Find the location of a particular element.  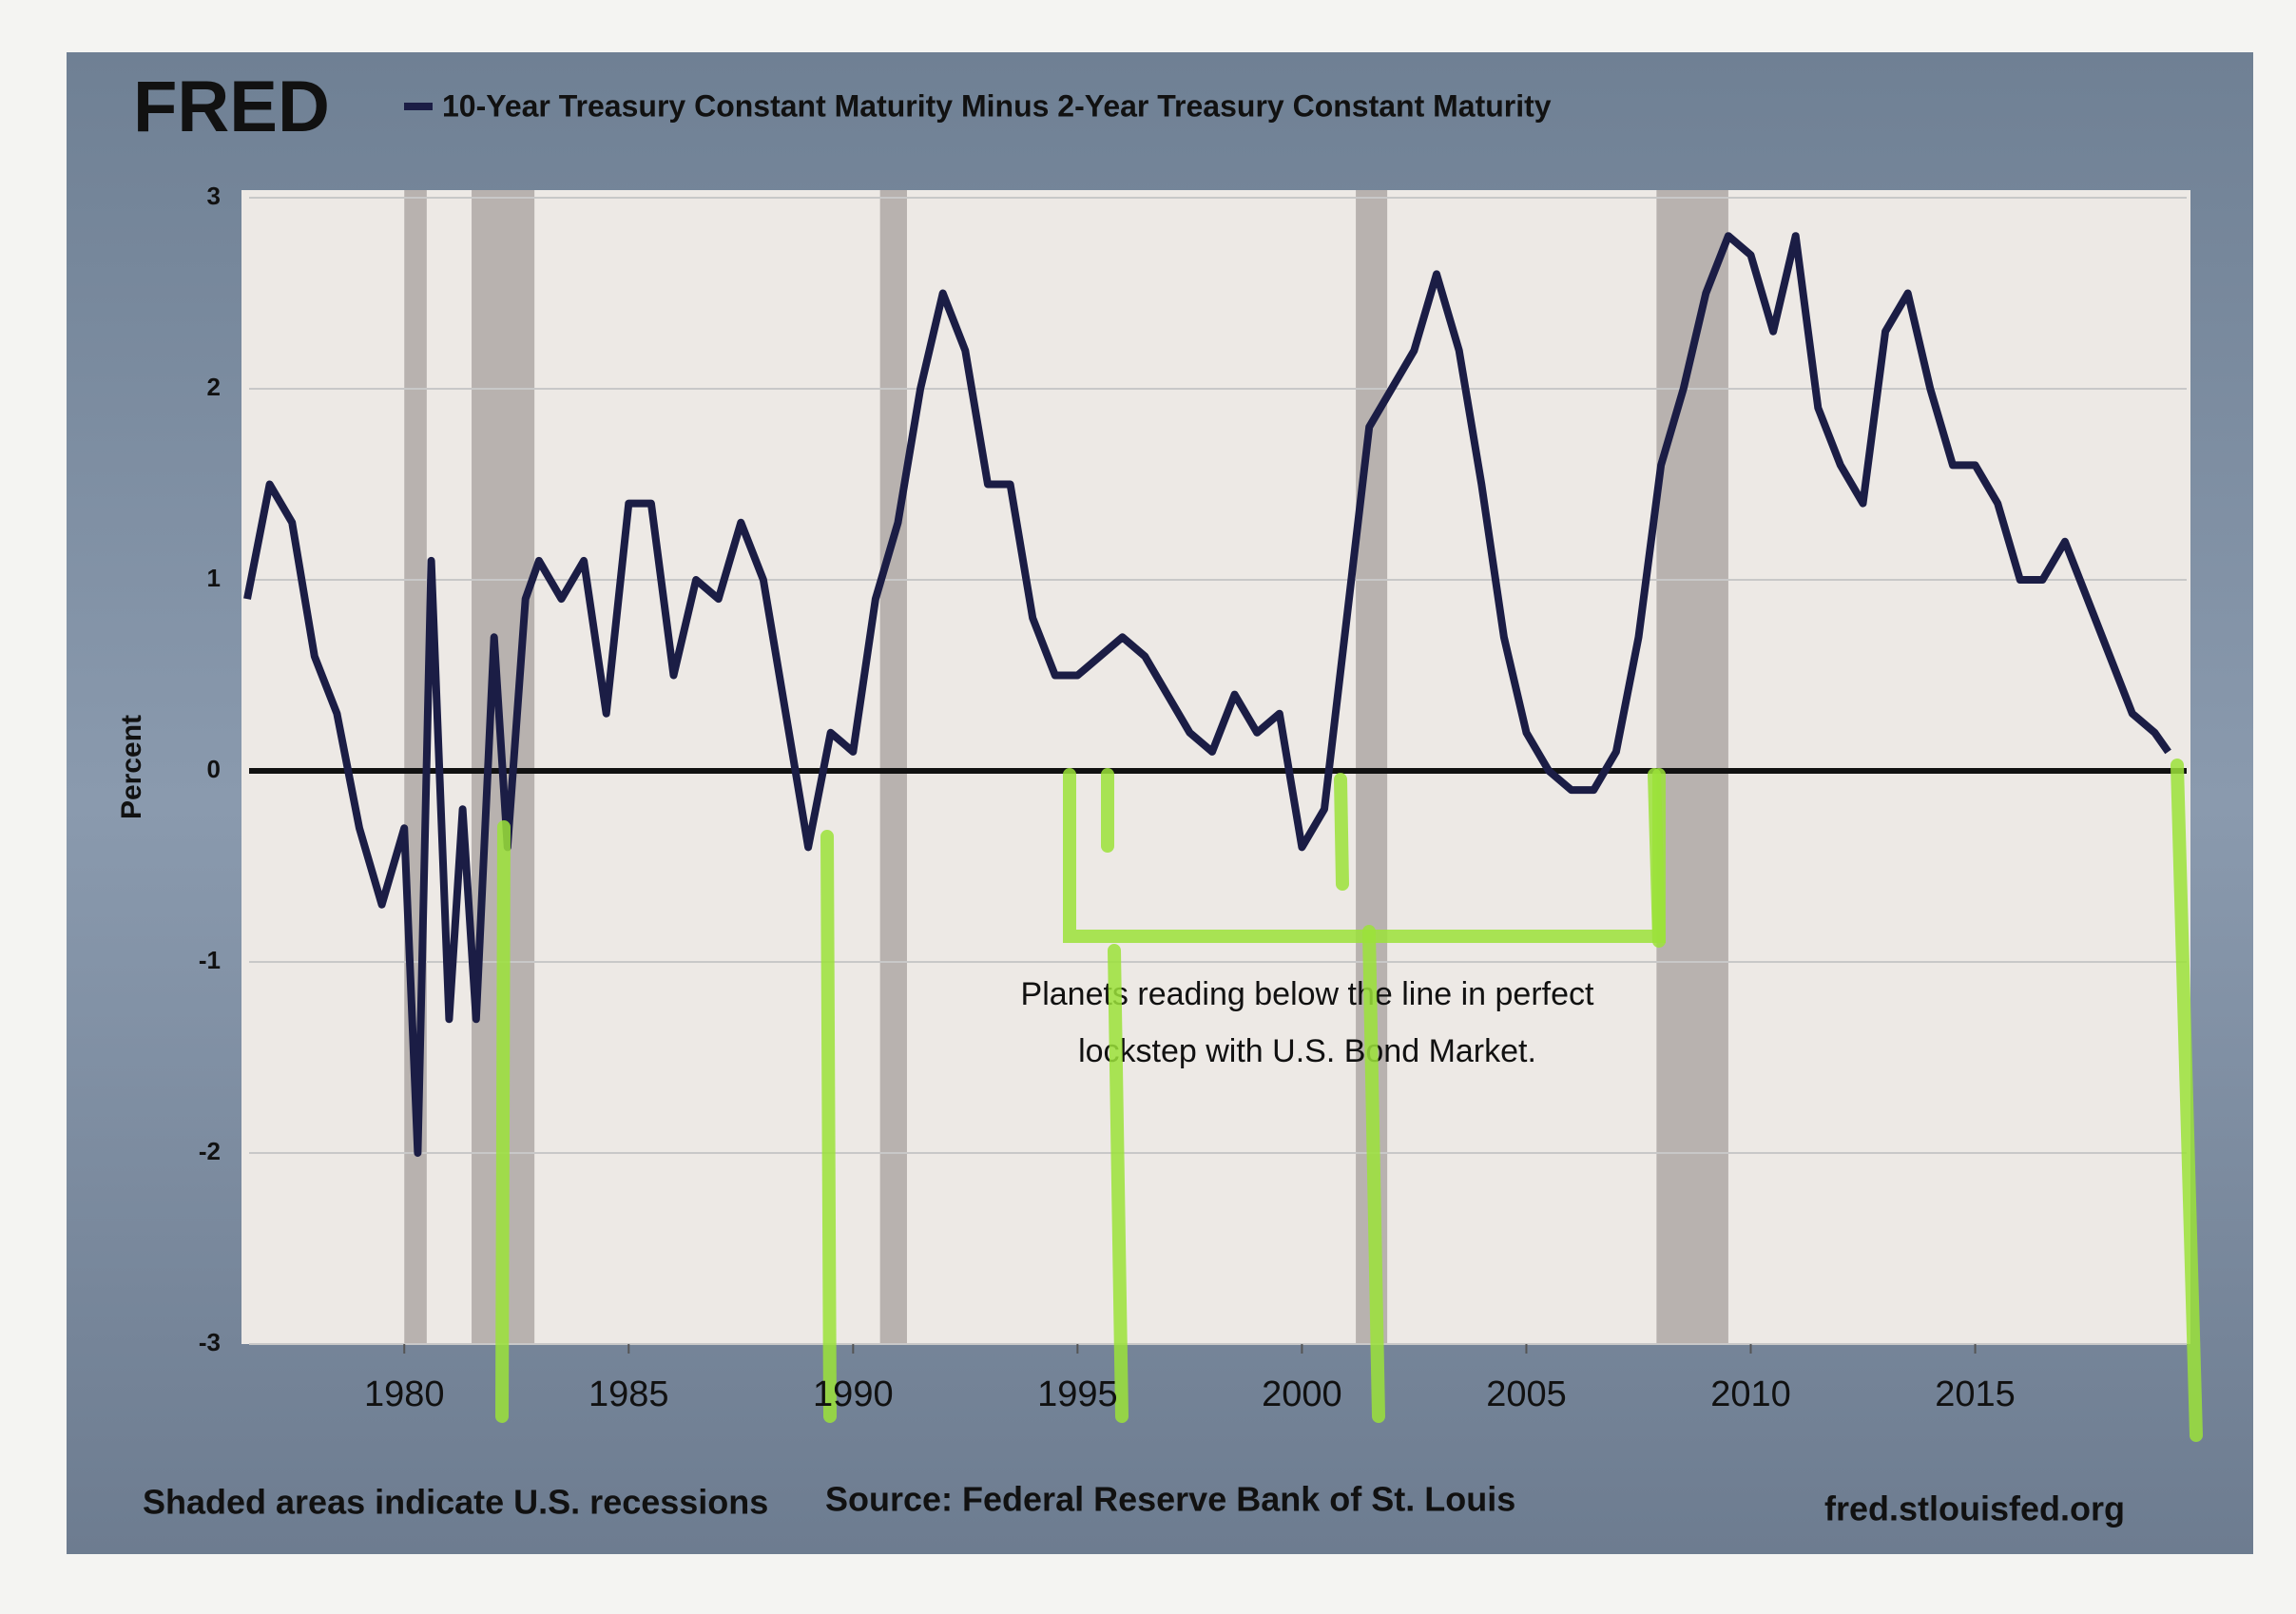

y-tick-label: 0 is located at coordinates (214, 769).